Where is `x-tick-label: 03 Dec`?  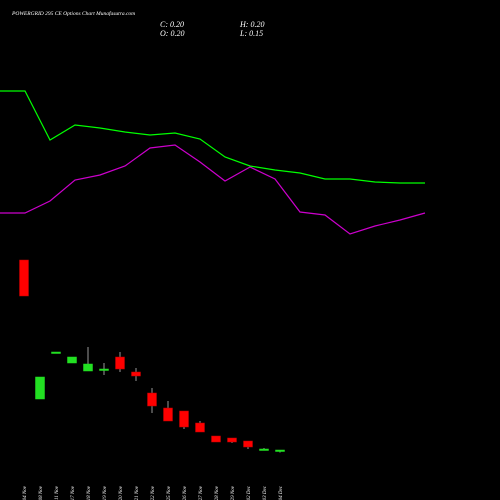
x-tick-label: 03 Dec is located at coordinates (265, 492).